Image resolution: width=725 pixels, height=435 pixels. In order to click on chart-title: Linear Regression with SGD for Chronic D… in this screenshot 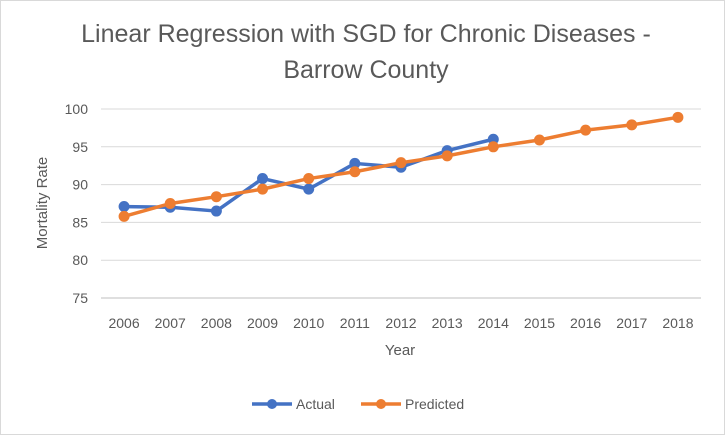, I will do `click(366, 52)`.